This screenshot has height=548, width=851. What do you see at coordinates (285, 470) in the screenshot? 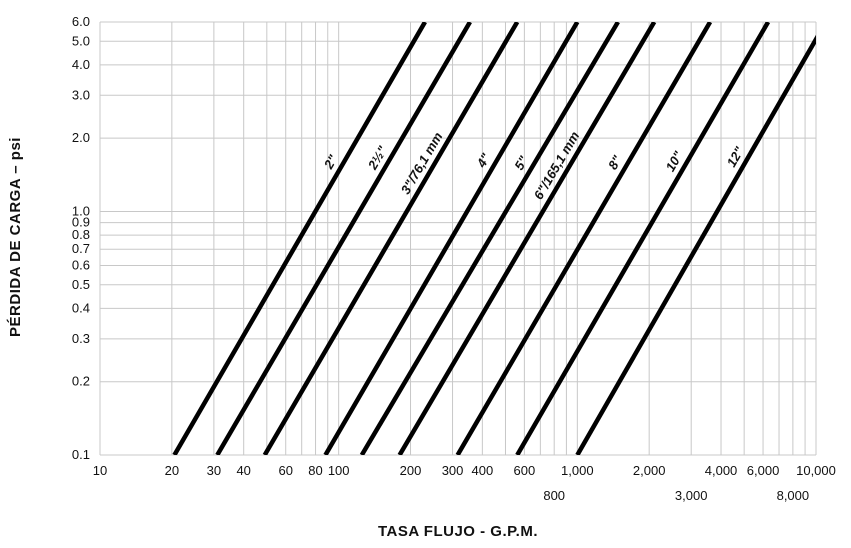
I see `x-tick-label: 60` at bounding box center [285, 470].